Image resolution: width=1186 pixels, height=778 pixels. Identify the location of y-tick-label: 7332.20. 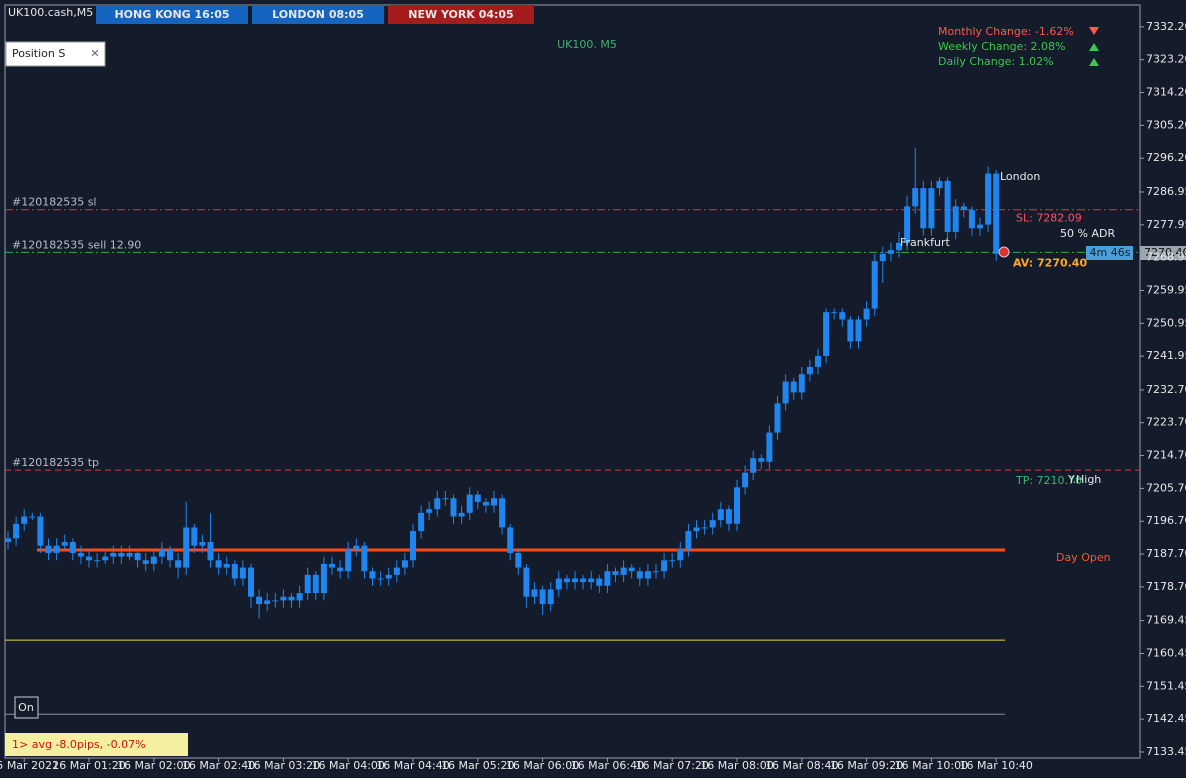
(1166, 26).